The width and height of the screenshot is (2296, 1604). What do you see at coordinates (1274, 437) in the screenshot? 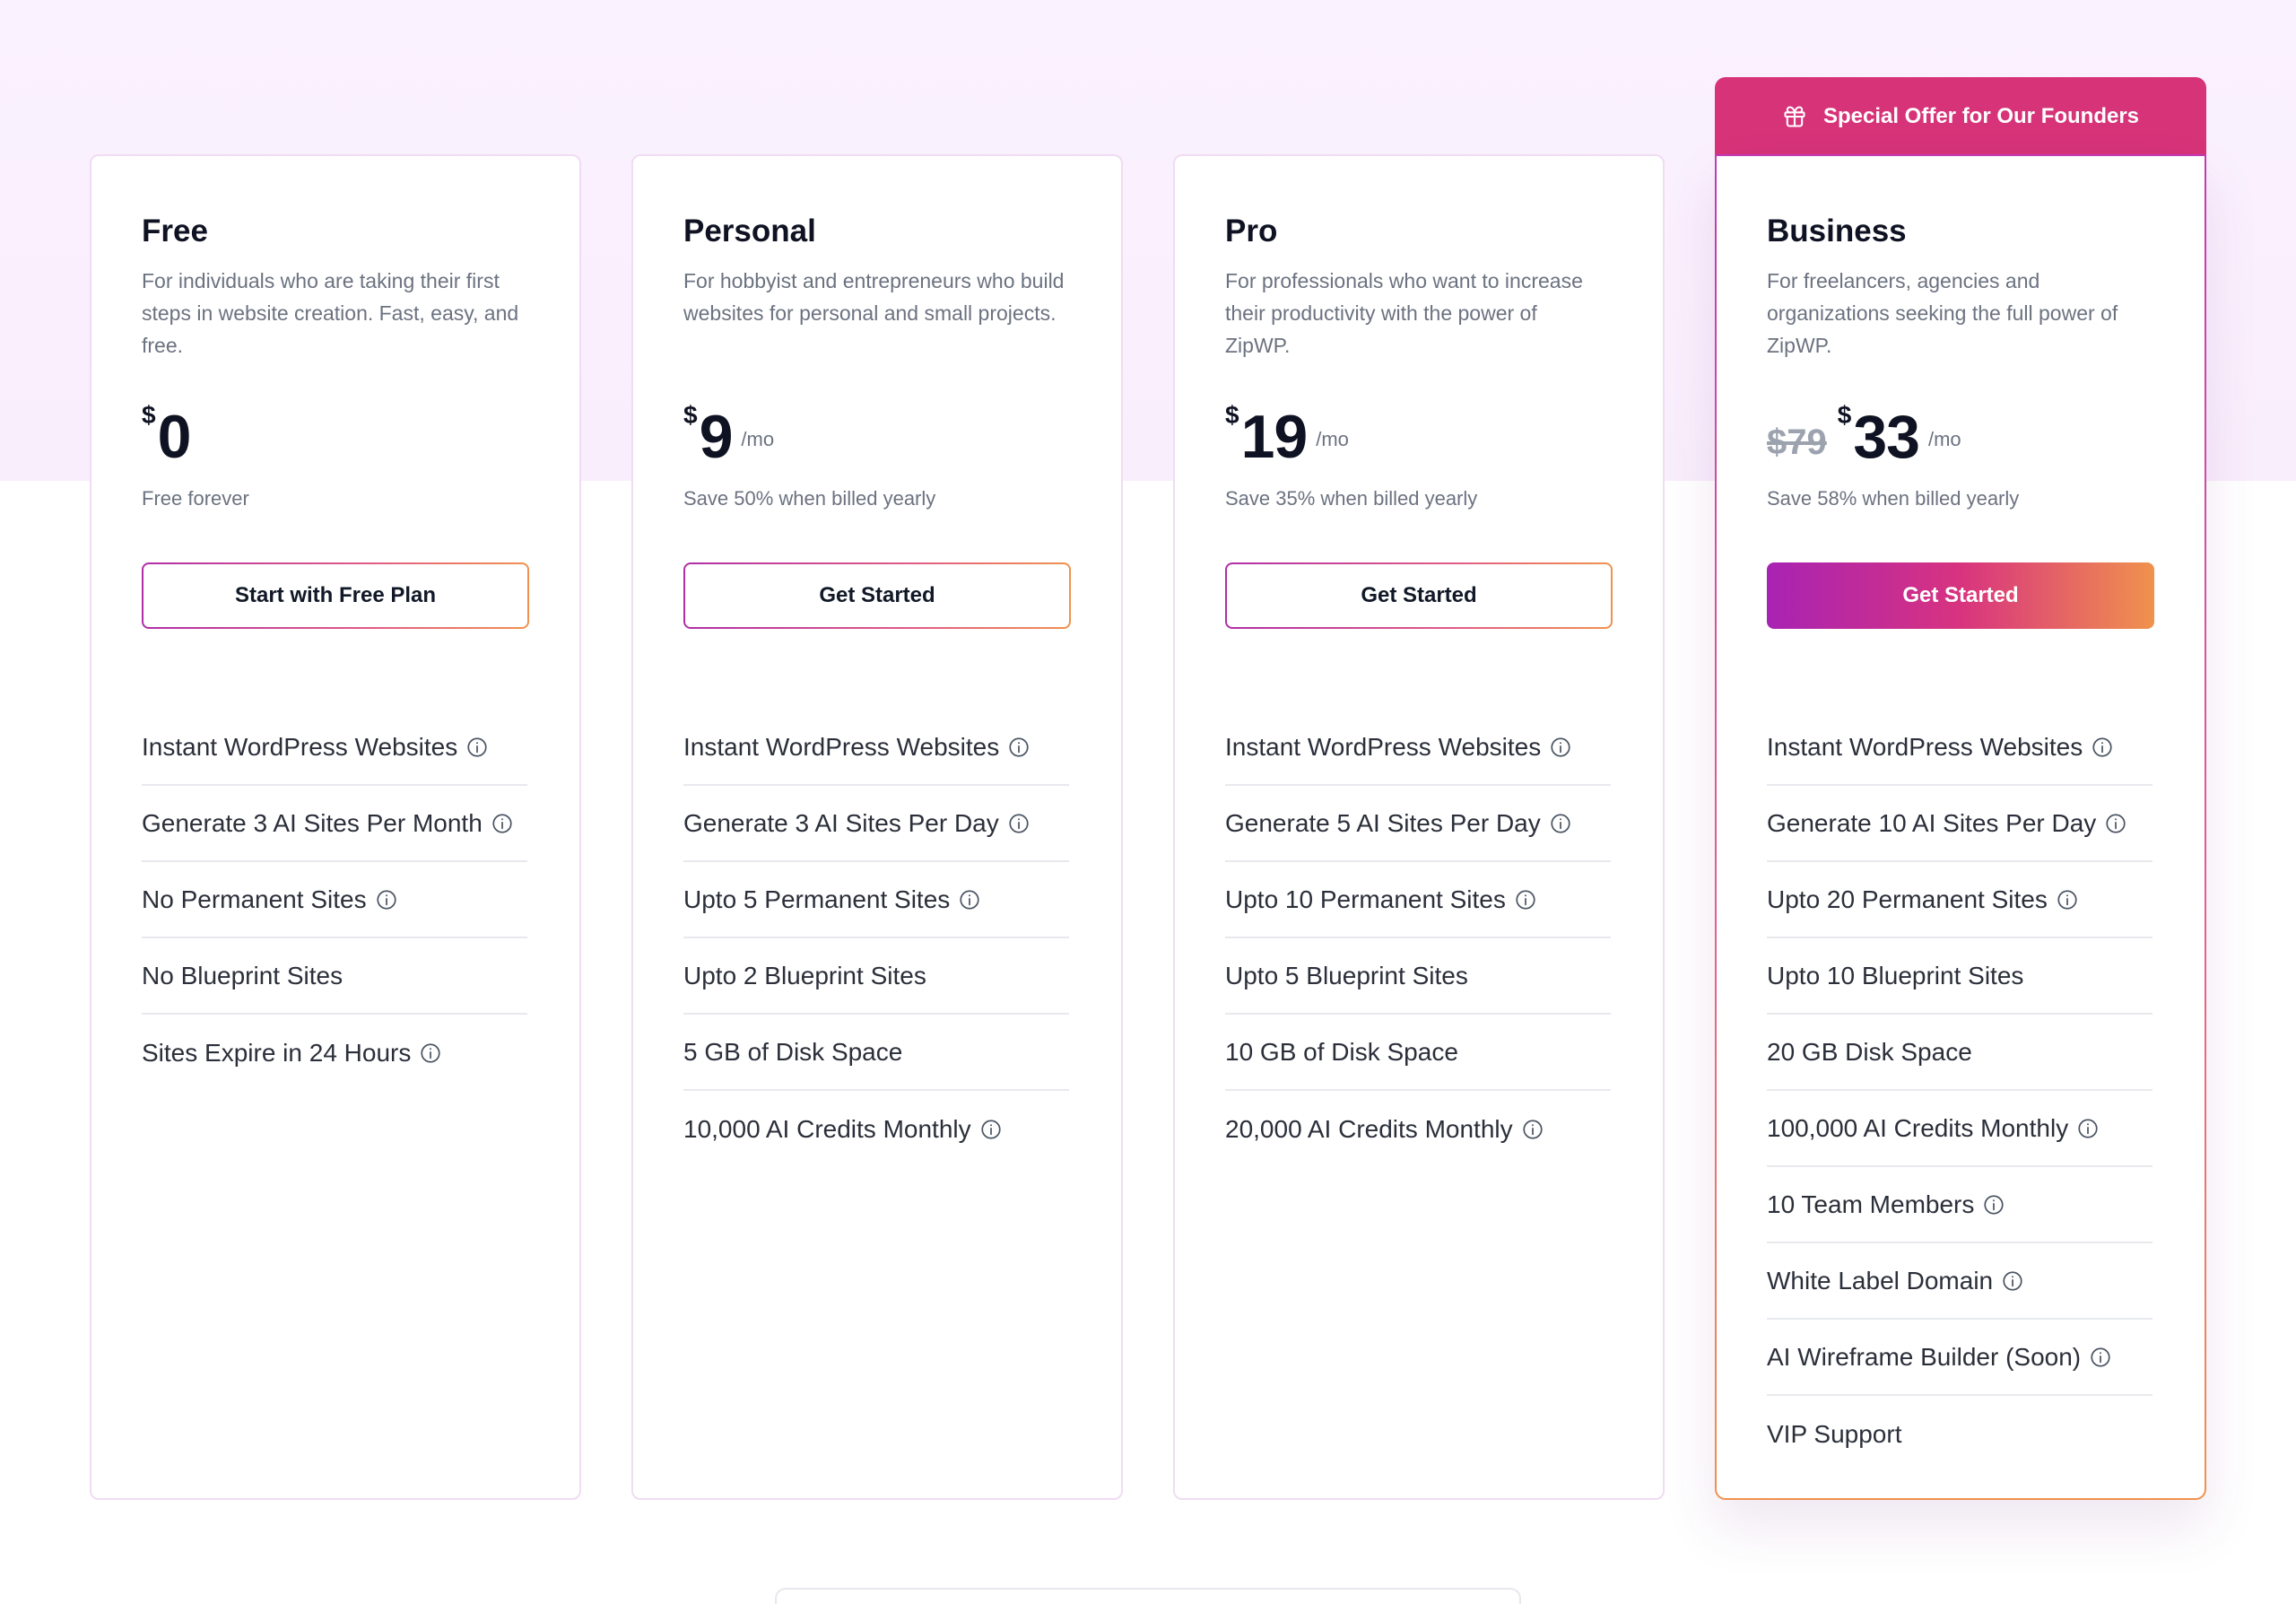
I see `price-amount: 19` at bounding box center [1274, 437].